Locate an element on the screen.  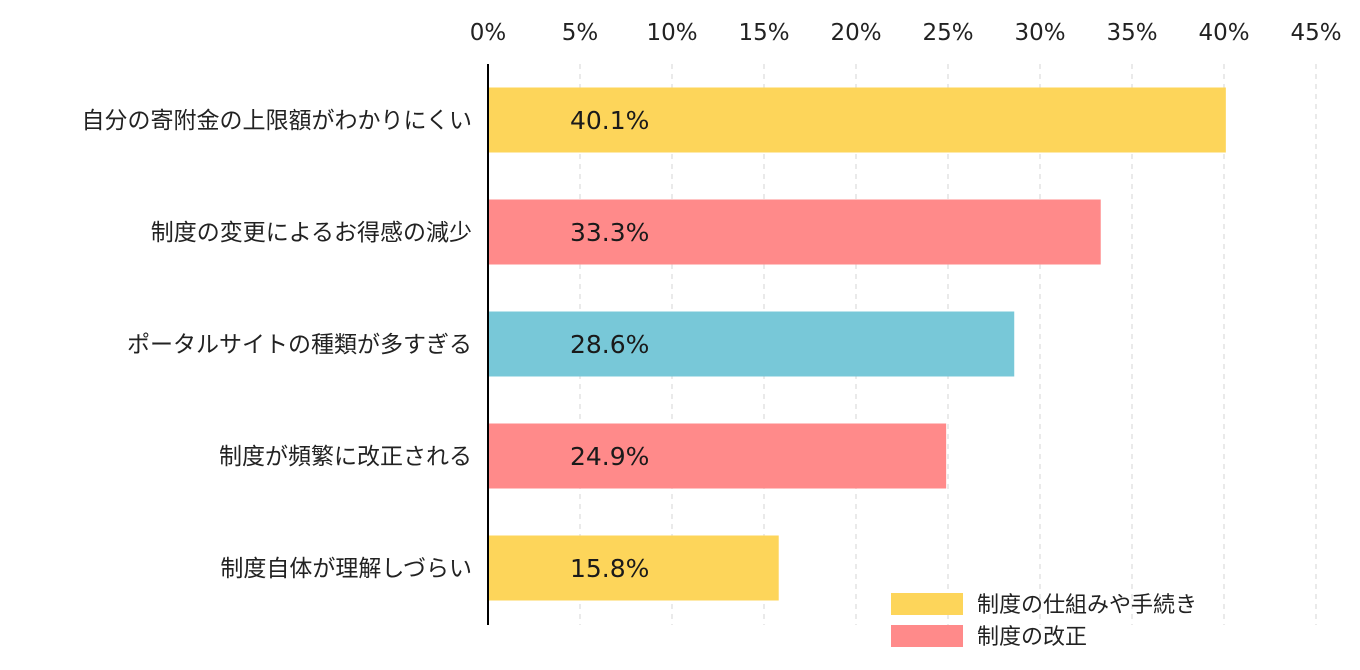
data-label: 15.8% is located at coordinates (609, 568).